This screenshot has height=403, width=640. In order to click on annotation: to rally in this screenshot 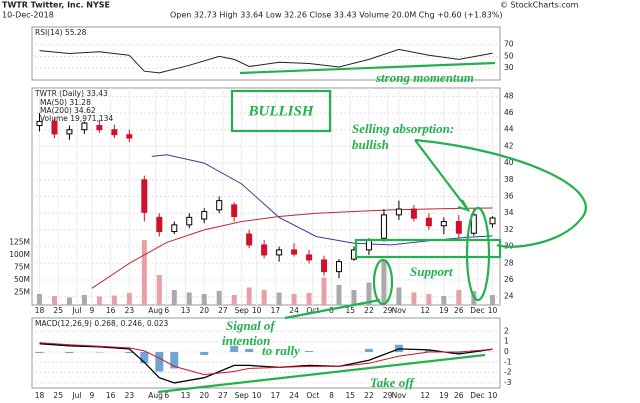, I will do `click(281, 350)`.